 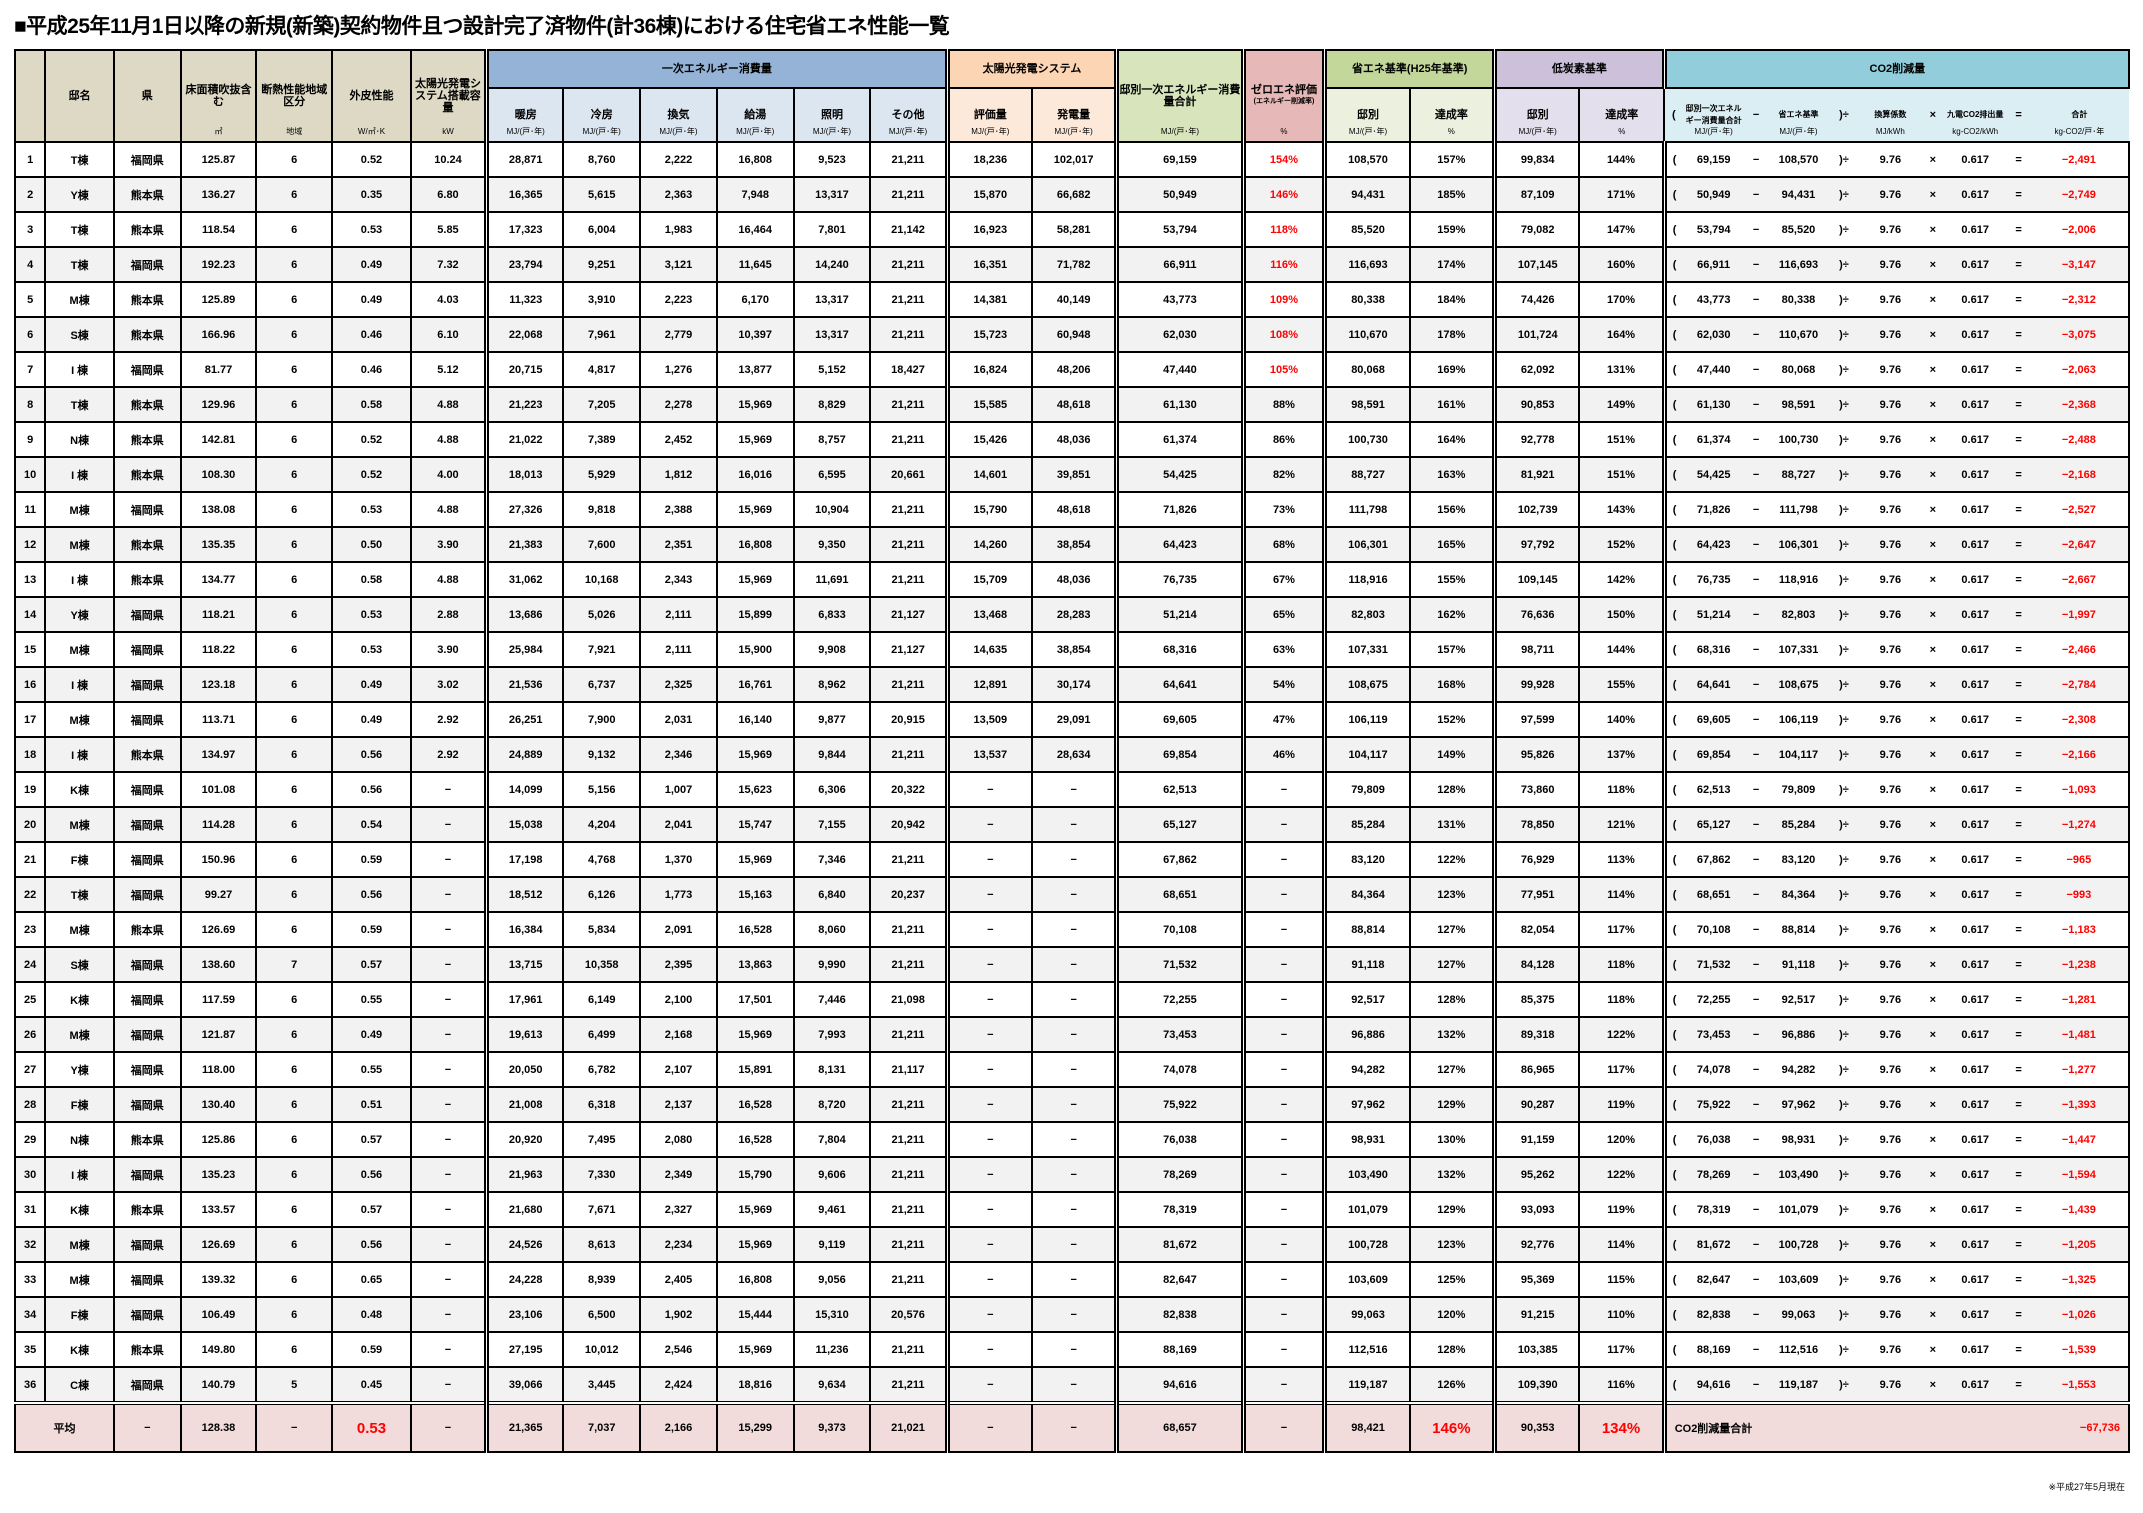 What do you see at coordinates (1452, 859) in the screenshot?
I see `cell-col-18: 122%` at bounding box center [1452, 859].